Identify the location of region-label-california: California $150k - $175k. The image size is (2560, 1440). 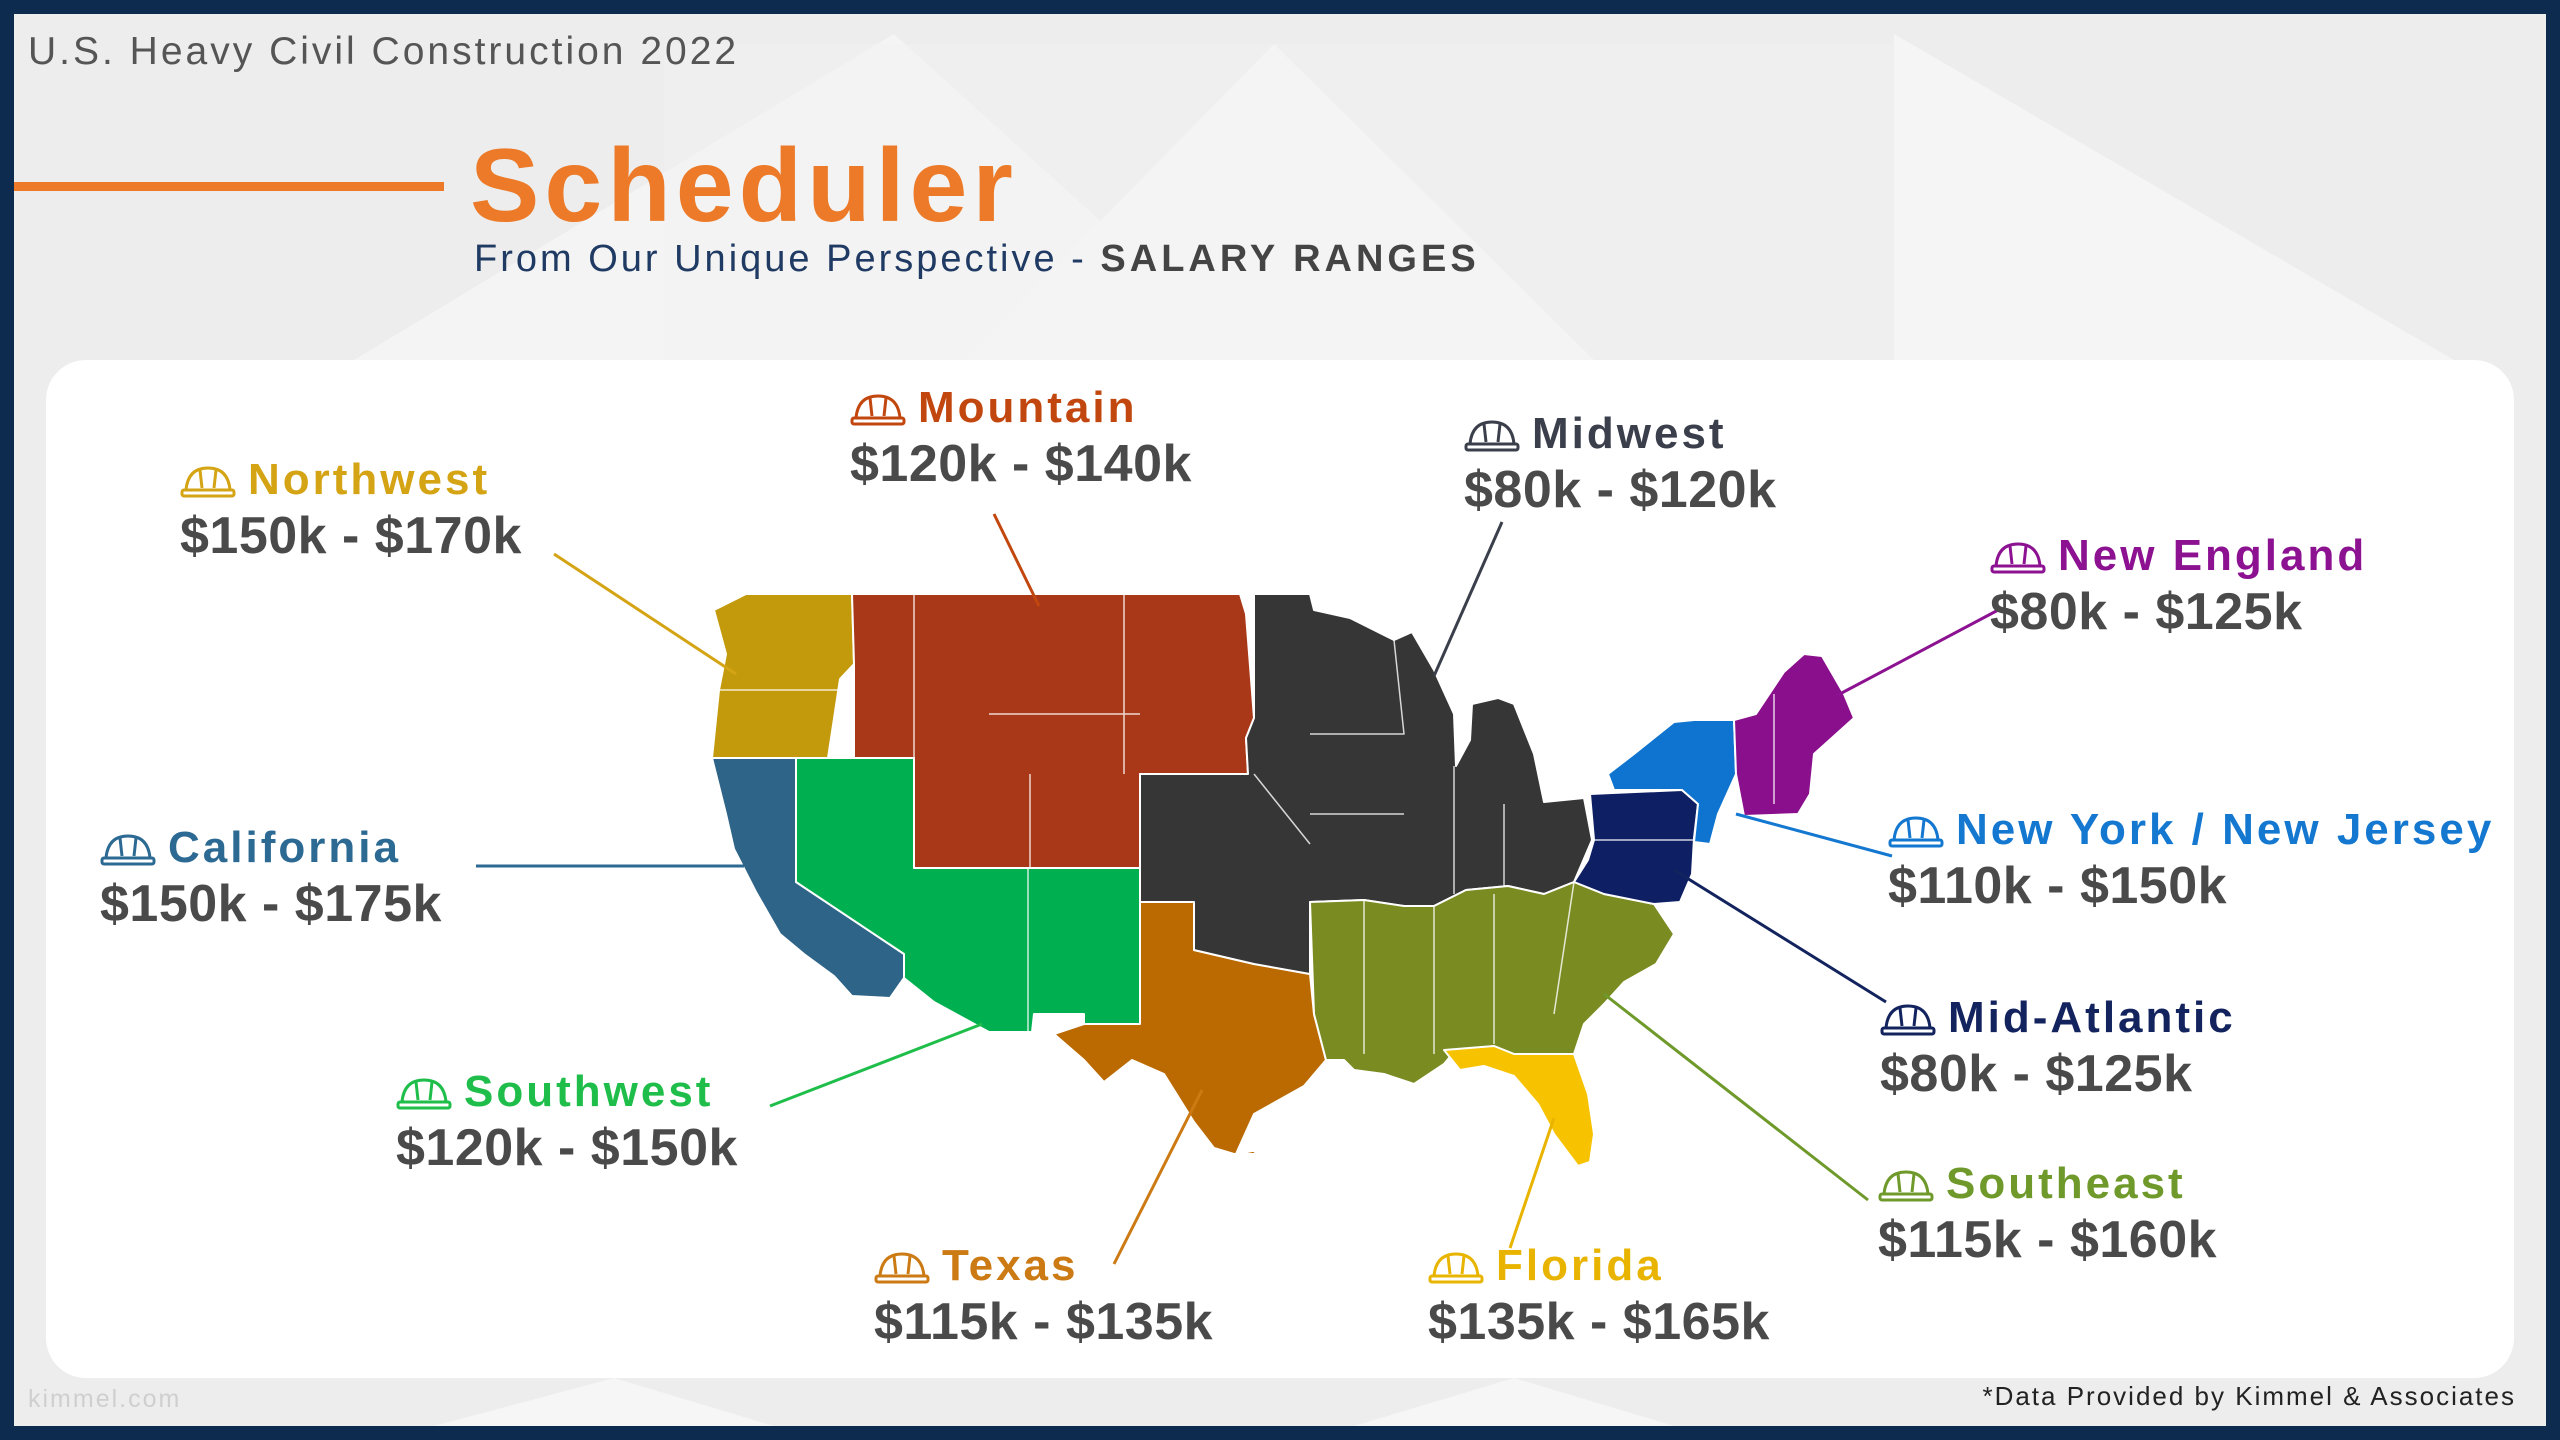
(271, 878).